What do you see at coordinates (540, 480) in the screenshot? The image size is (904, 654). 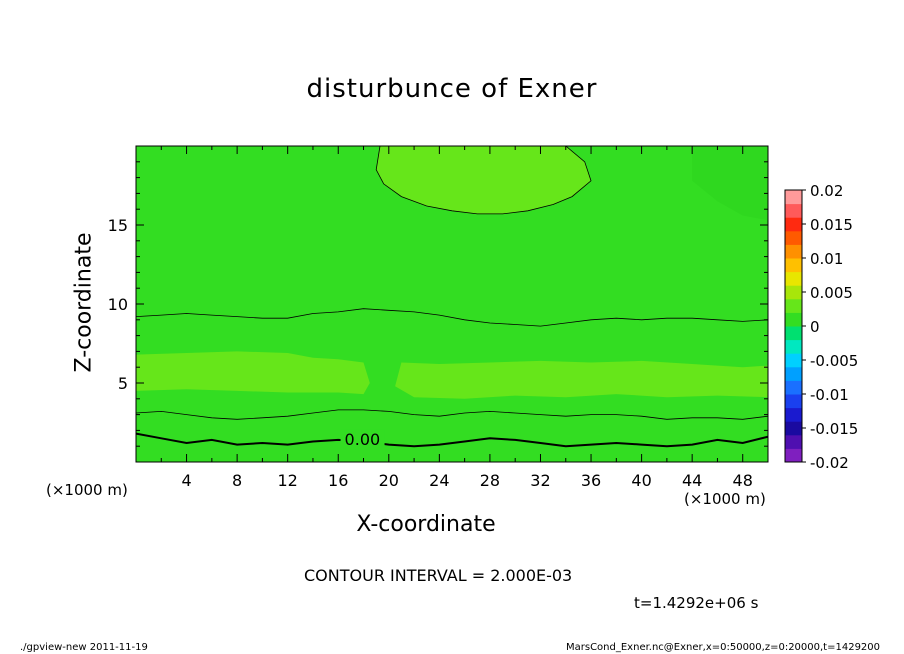 I see `x-tick-label: 32` at bounding box center [540, 480].